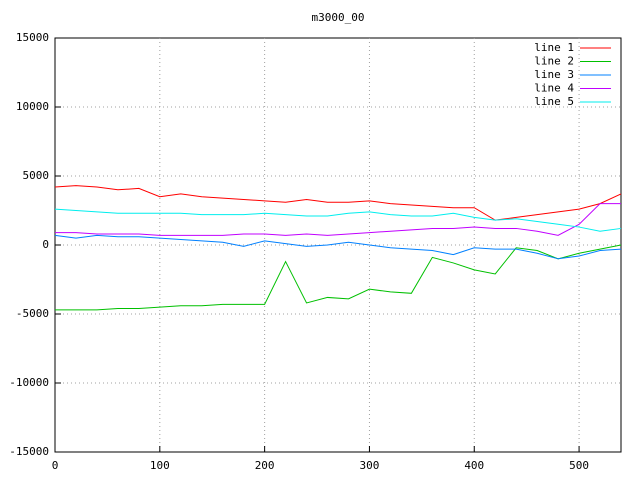 This screenshot has width=640, height=480. Describe the element at coordinates (32, 313) in the screenshot. I see `y-tick-label: -5000` at that location.